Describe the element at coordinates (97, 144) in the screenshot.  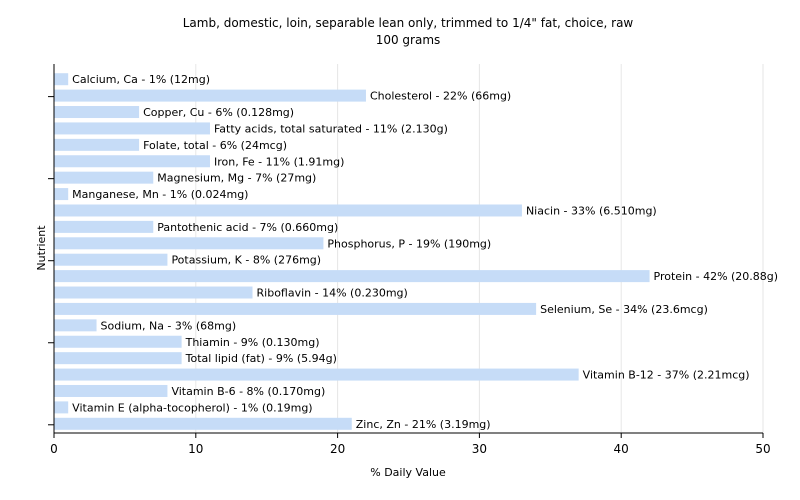
I see `bar-folate-total` at that location.